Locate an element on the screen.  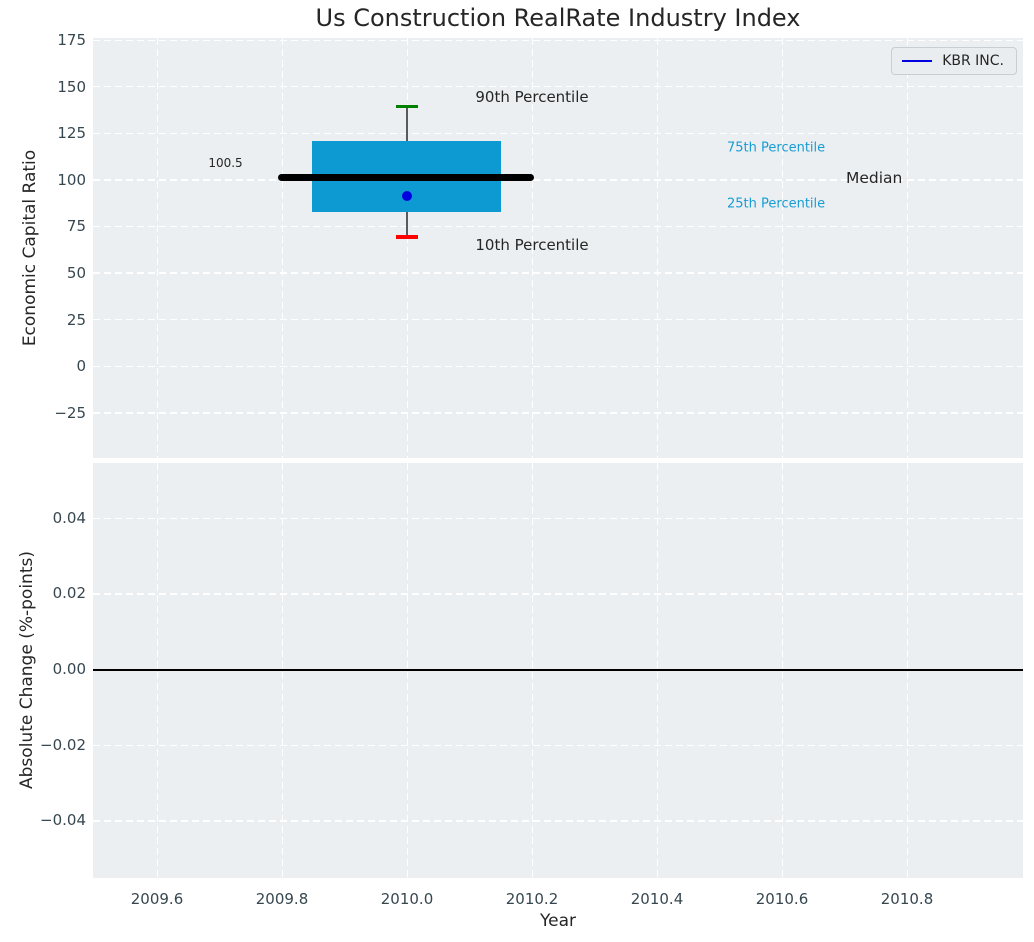
y-tick-label: 125 is located at coordinates (71, 133).